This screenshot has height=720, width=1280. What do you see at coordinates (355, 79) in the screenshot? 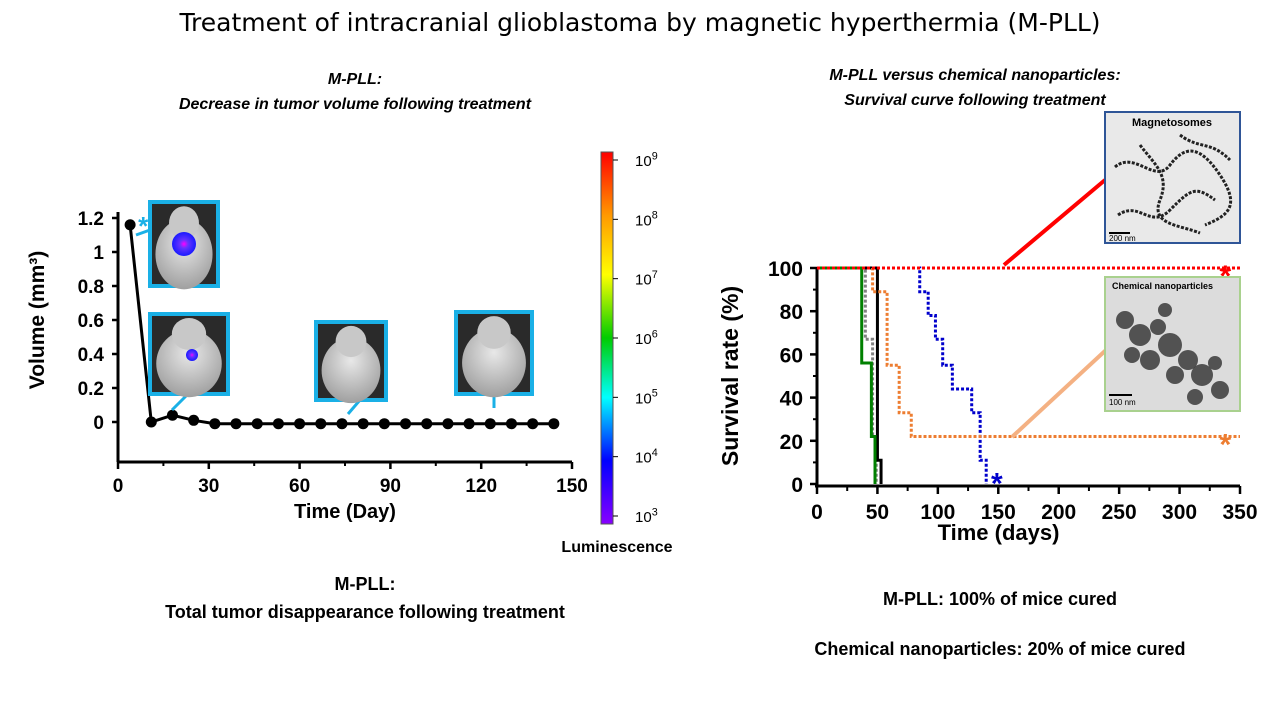
I see `left-subtitle-line1: M-PLL:` at bounding box center [355, 79].